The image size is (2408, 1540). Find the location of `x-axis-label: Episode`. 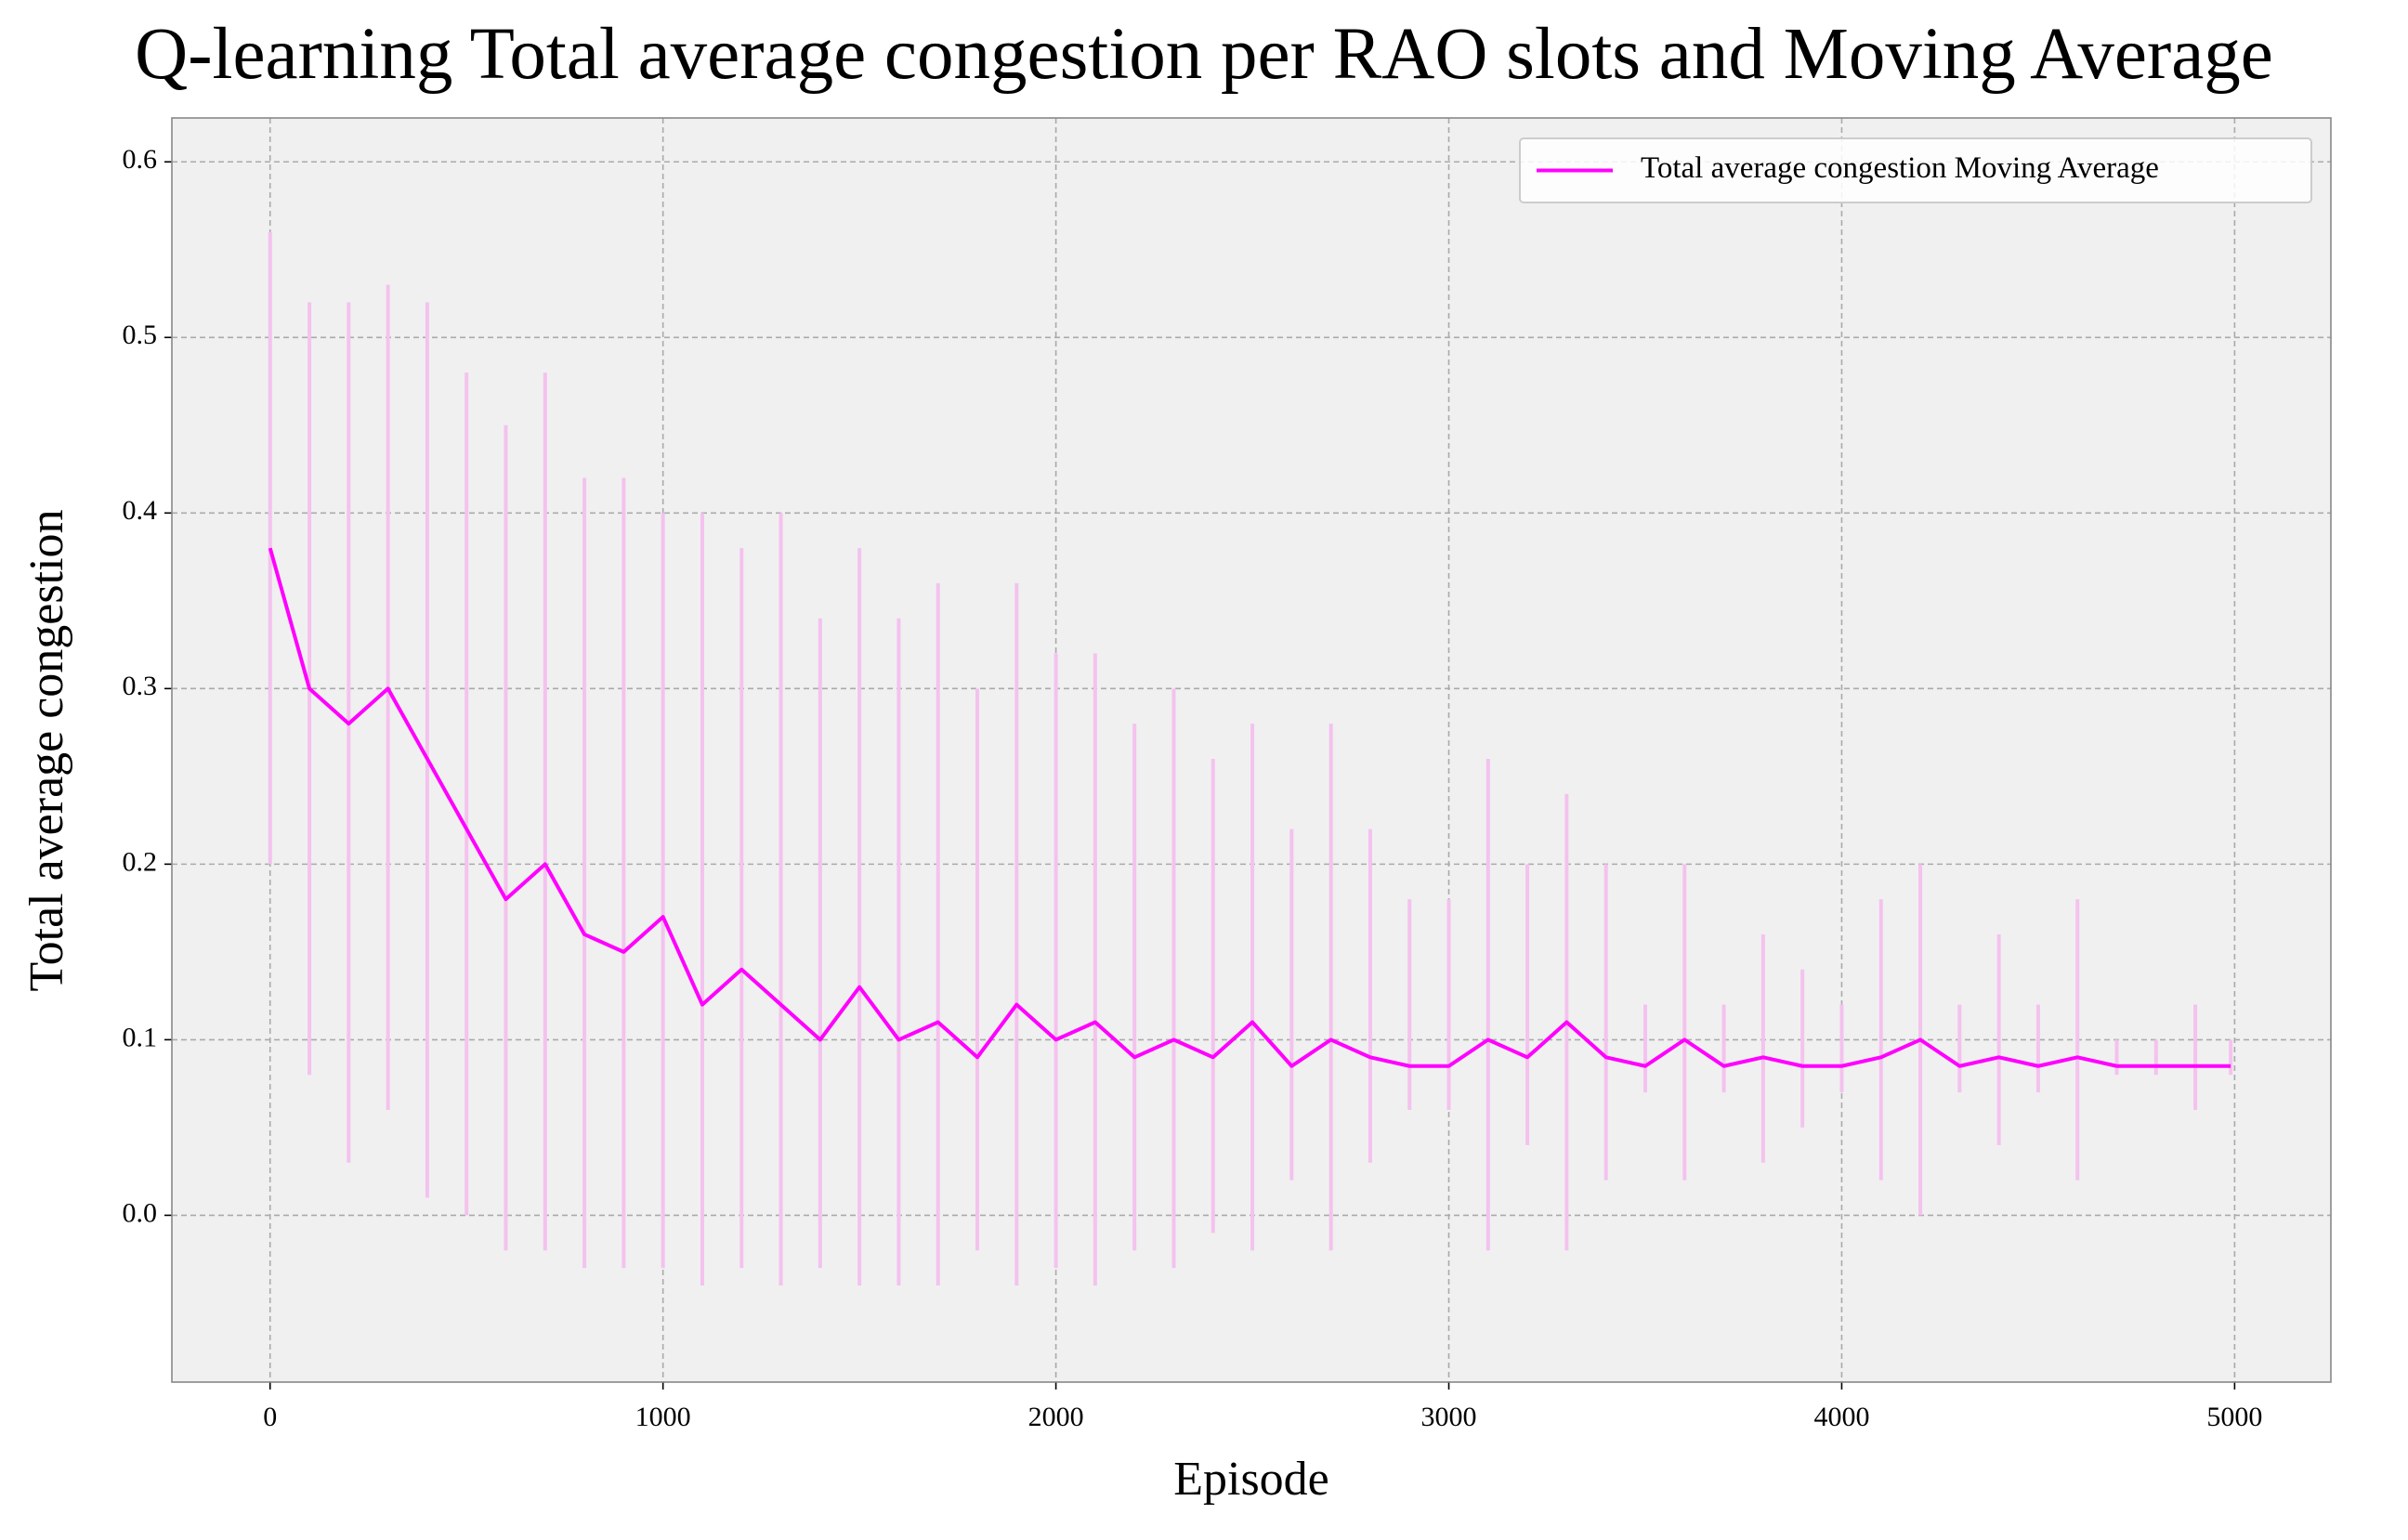

x-axis-label: Episode is located at coordinates (1251, 1479).